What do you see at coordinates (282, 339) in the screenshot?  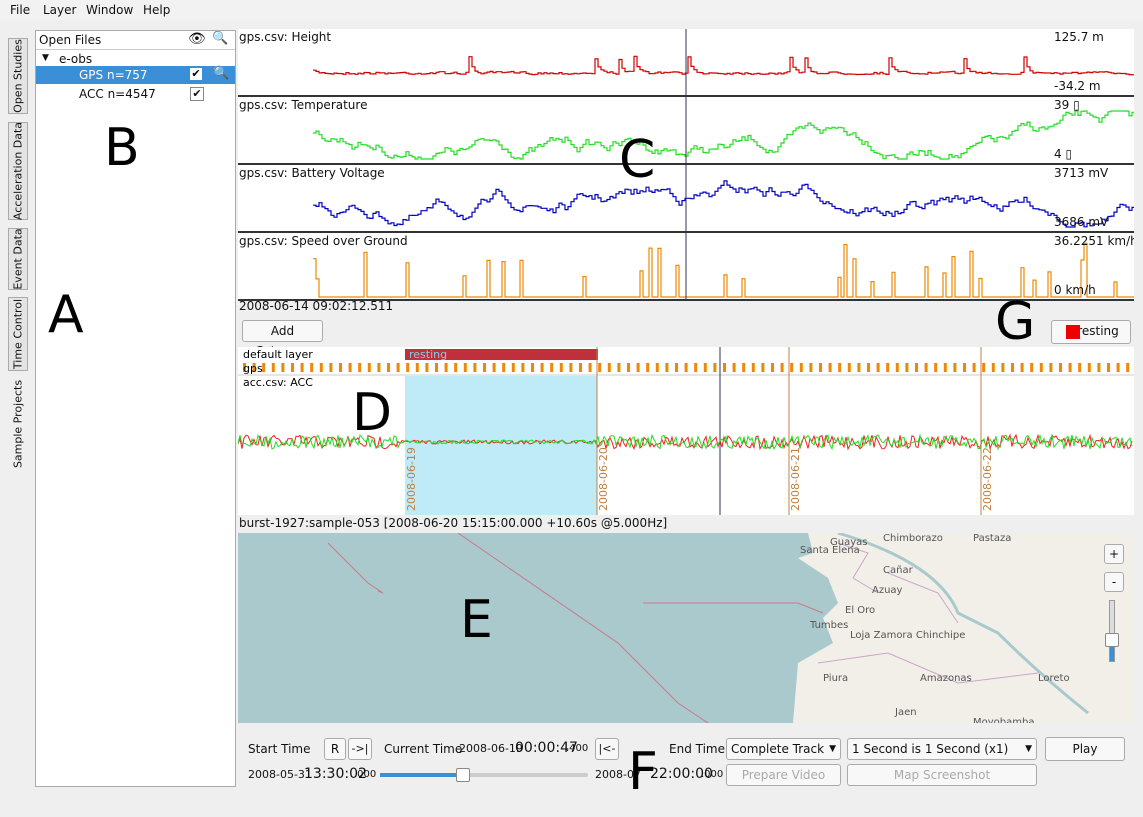 I see `add-category-button: Add Category` at bounding box center [282, 339].